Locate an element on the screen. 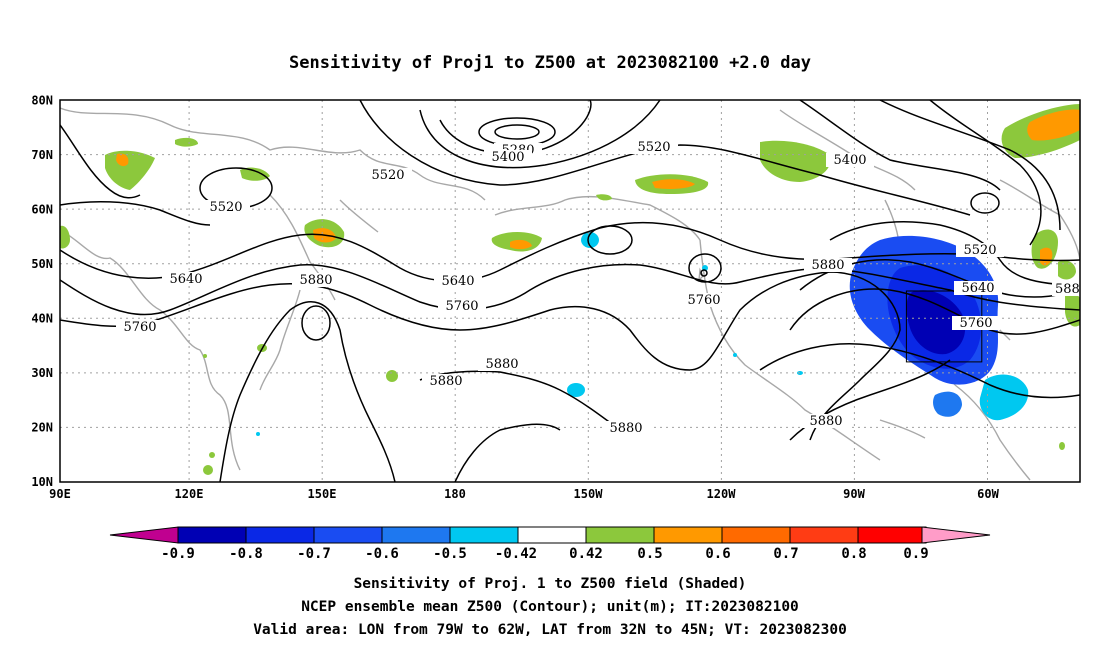 This screenshot has height=650, width=1100. colorbar-label: 0.5 is located at coordinates (649, 554).